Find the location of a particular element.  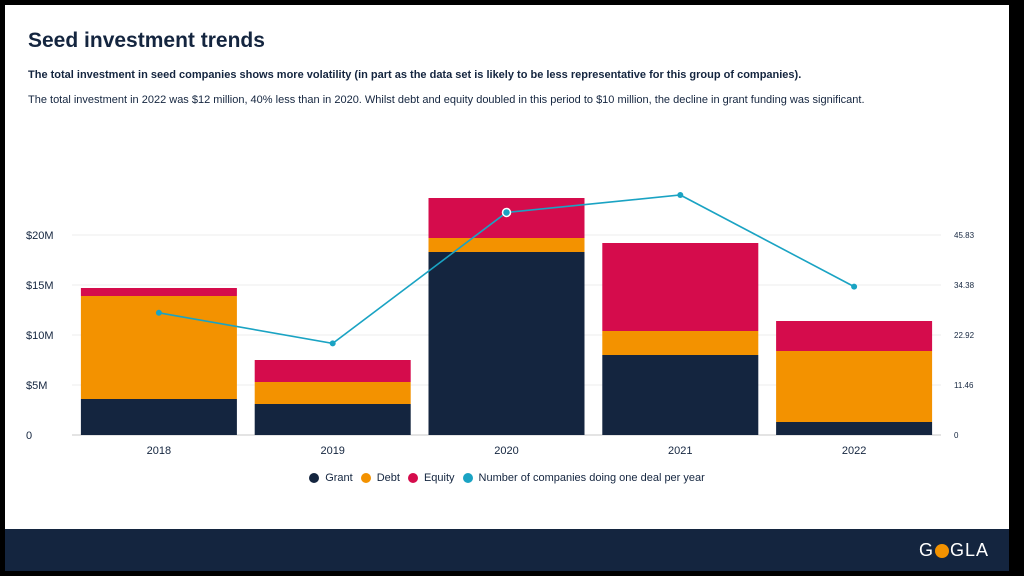

legend-item: Debt is located at coordinates (380, 478).